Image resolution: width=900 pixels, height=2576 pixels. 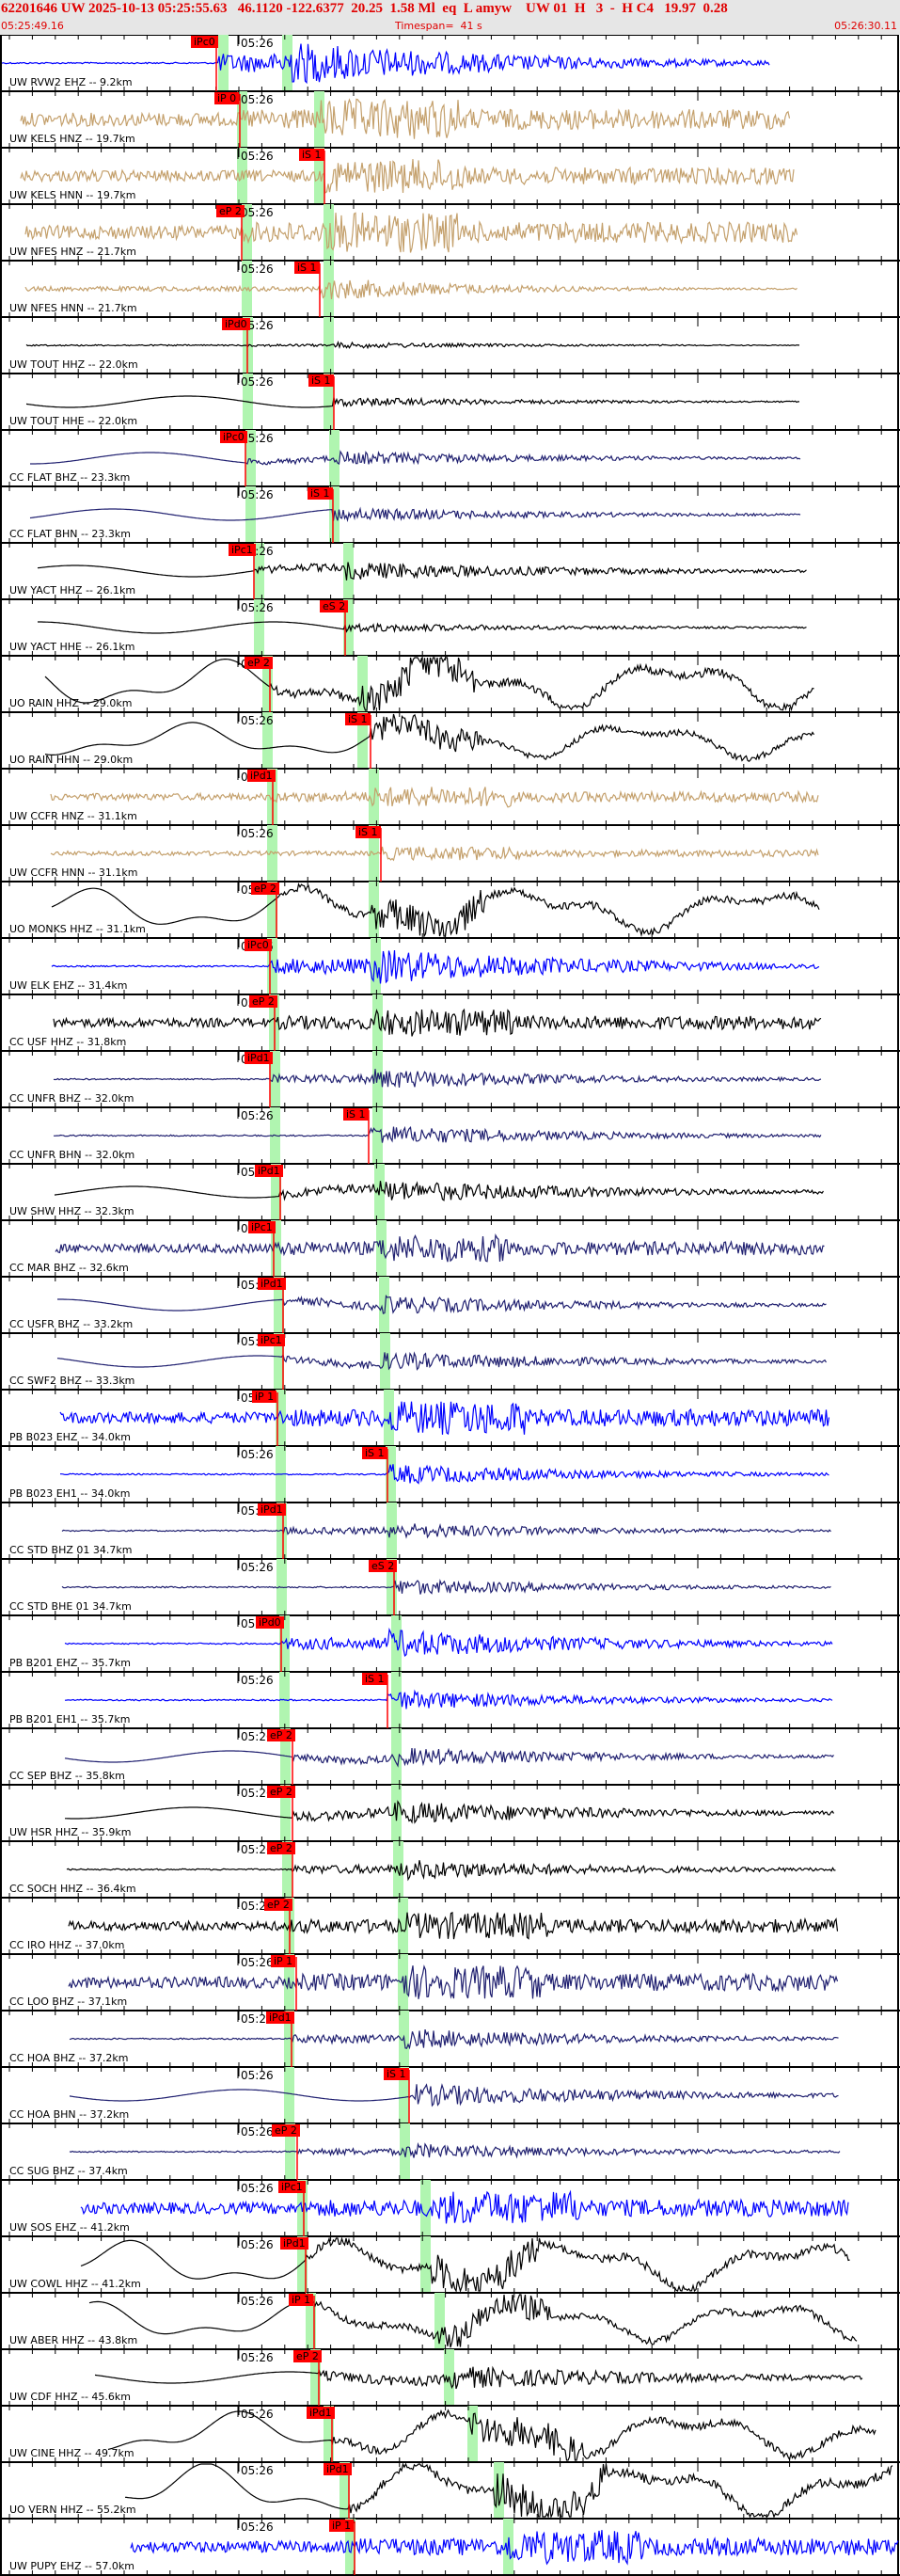 I want to click on end-time: 05:26:30.11, so click(x=865, y=26).